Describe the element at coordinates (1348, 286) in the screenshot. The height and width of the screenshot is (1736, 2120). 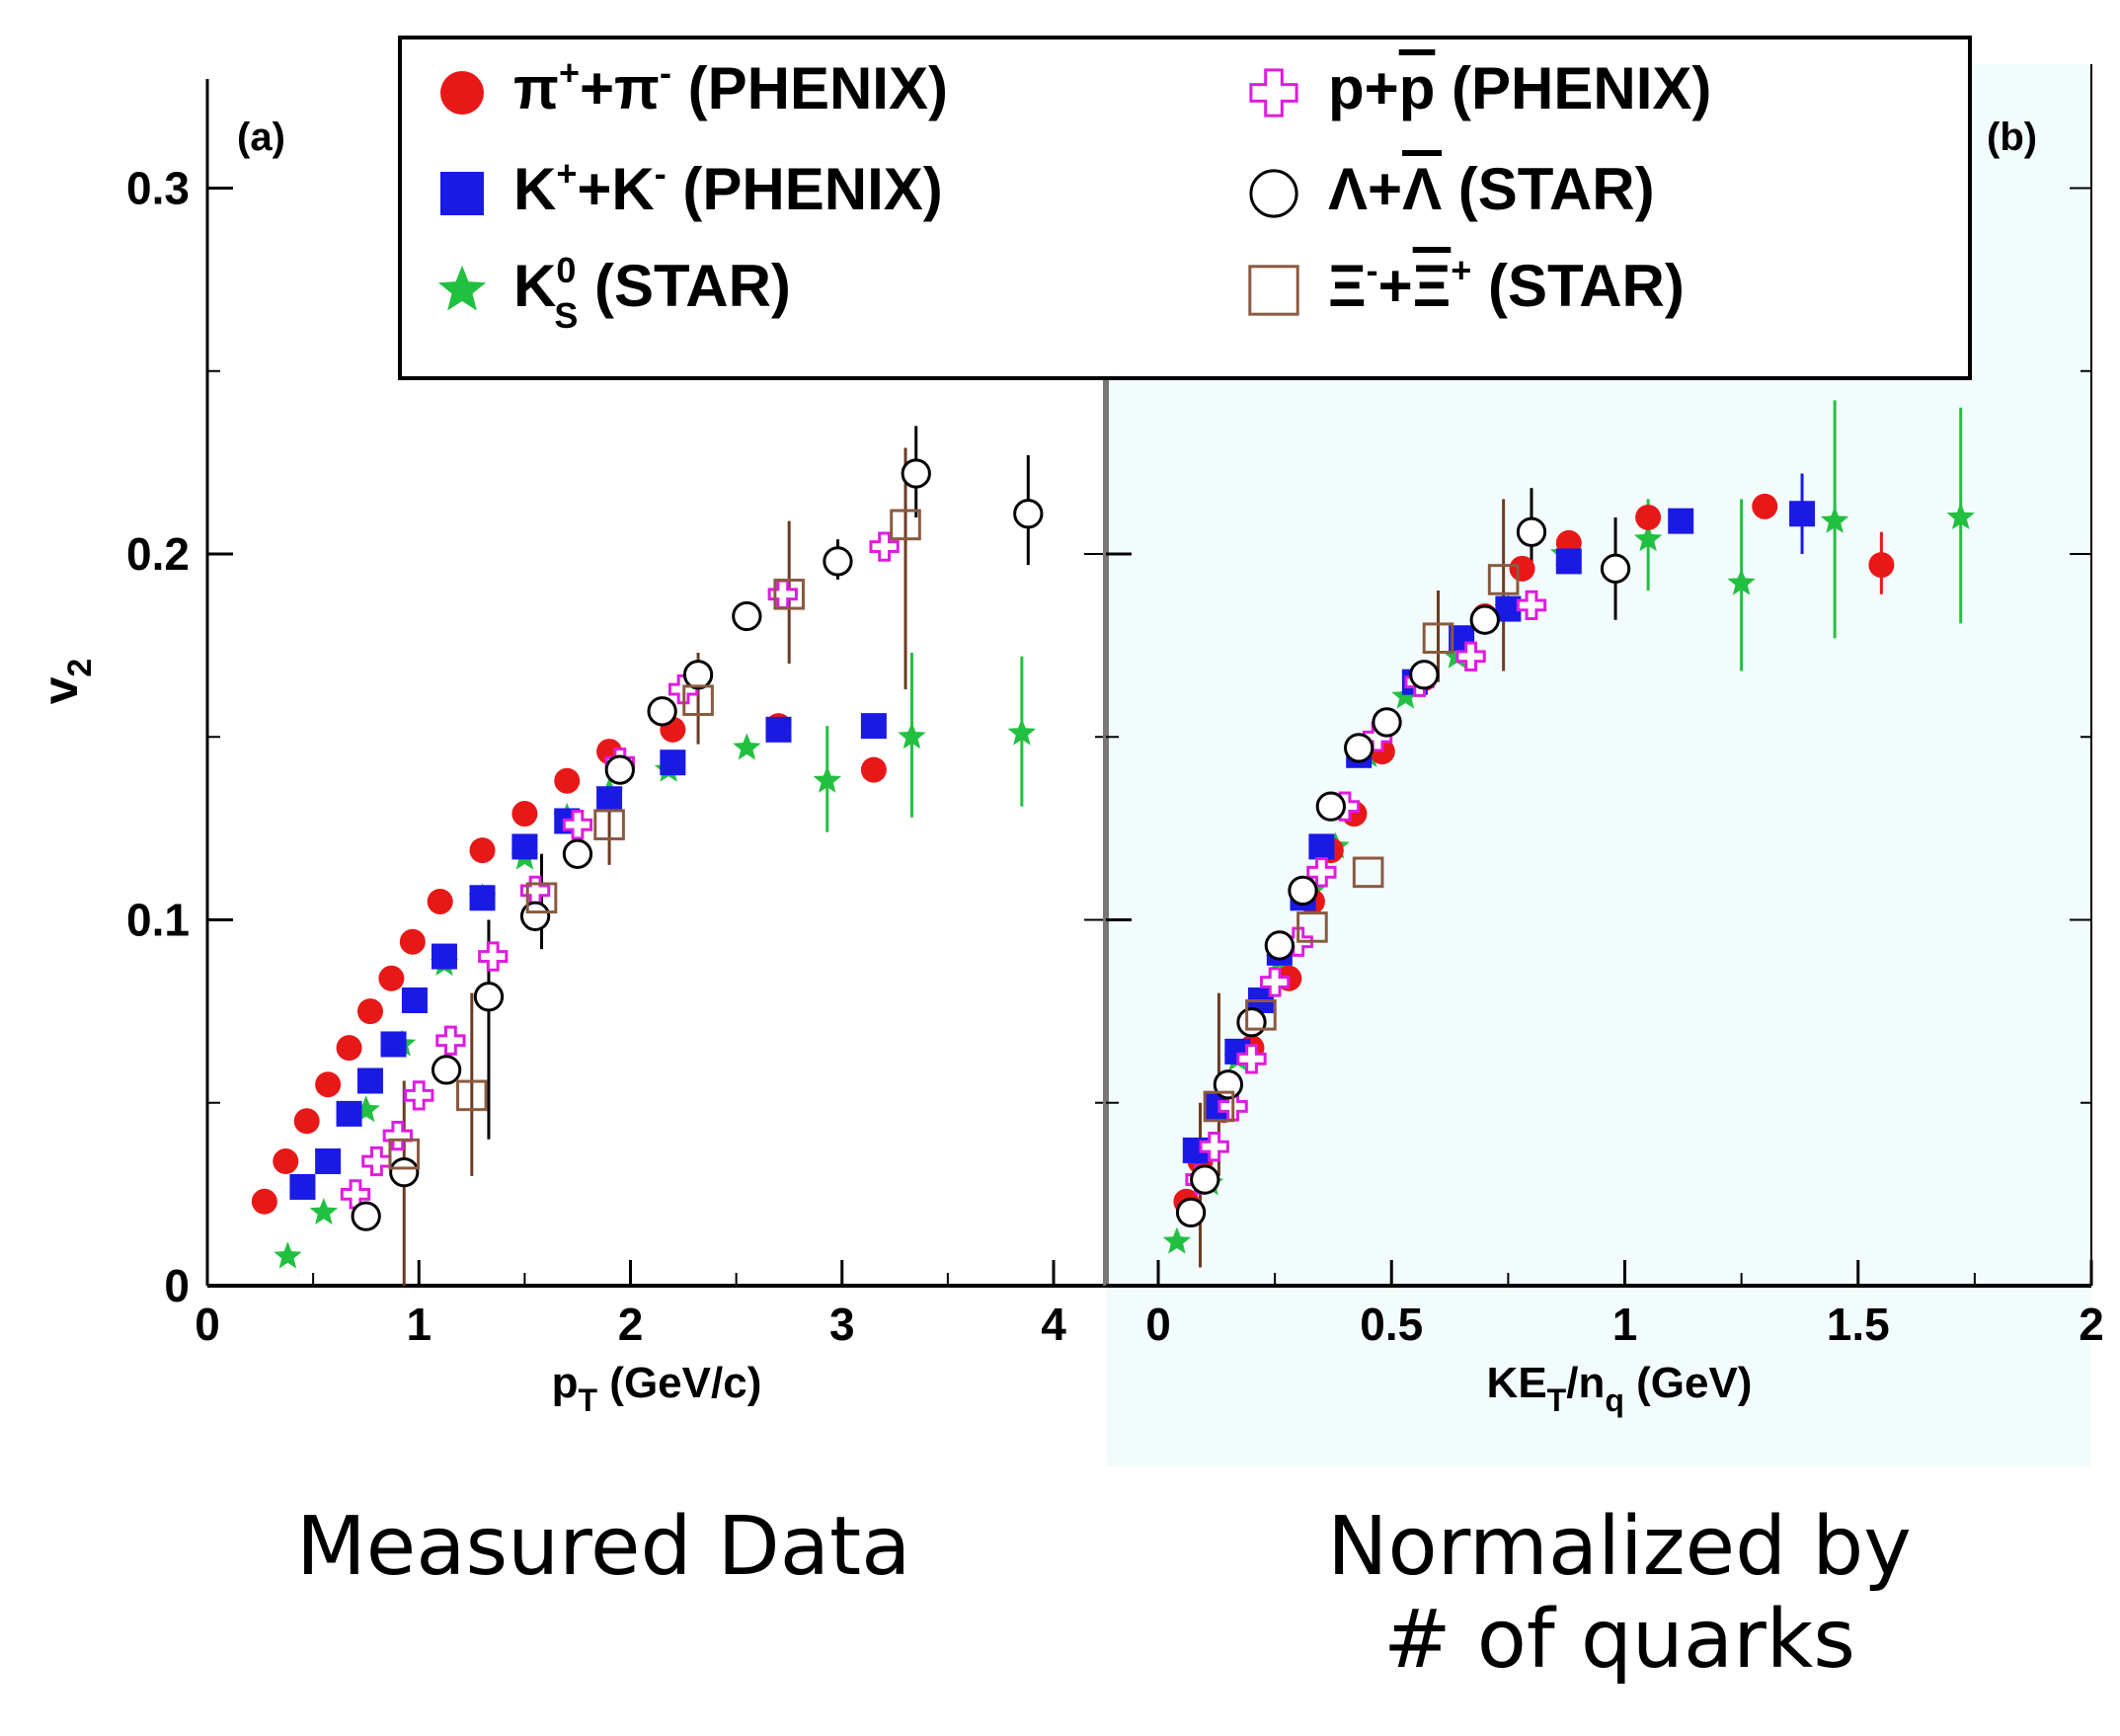
I see `legend-text-pre: Ξ` at that location.